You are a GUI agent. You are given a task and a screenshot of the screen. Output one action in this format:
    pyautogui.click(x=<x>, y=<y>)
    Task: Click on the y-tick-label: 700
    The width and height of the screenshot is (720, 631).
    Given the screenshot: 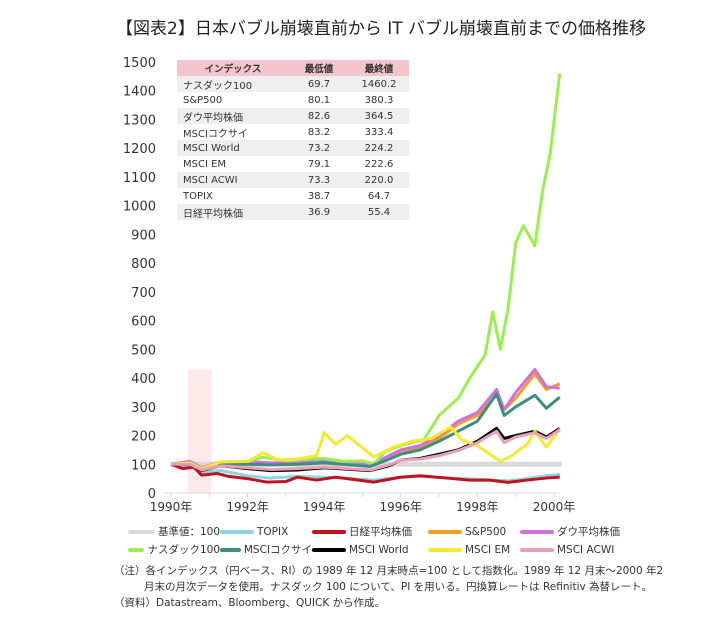 What is the action you would take?
    pyautogui.click(x=143, y=293)
    